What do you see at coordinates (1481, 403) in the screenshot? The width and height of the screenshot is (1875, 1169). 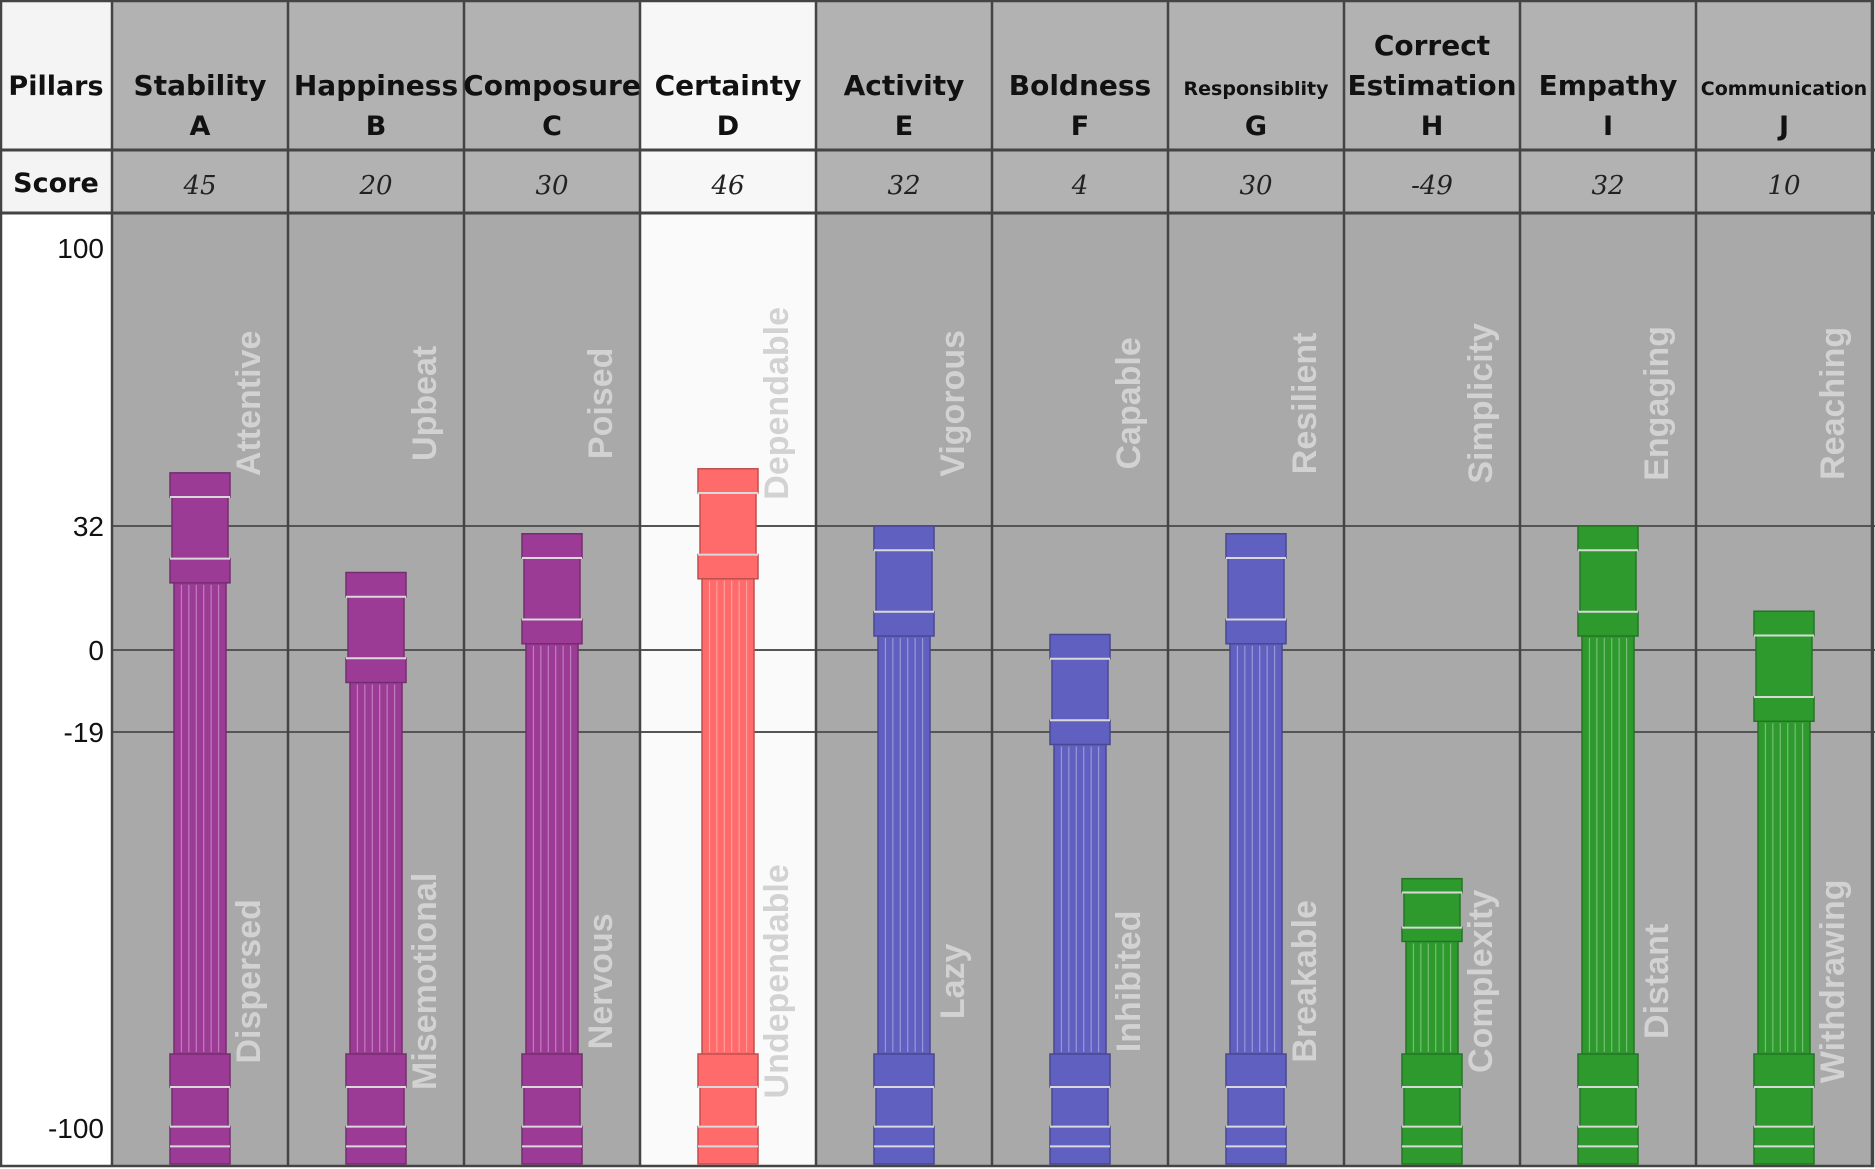 I see `trait-high-correct: Simplicity` at bounding box center [1481, 403].